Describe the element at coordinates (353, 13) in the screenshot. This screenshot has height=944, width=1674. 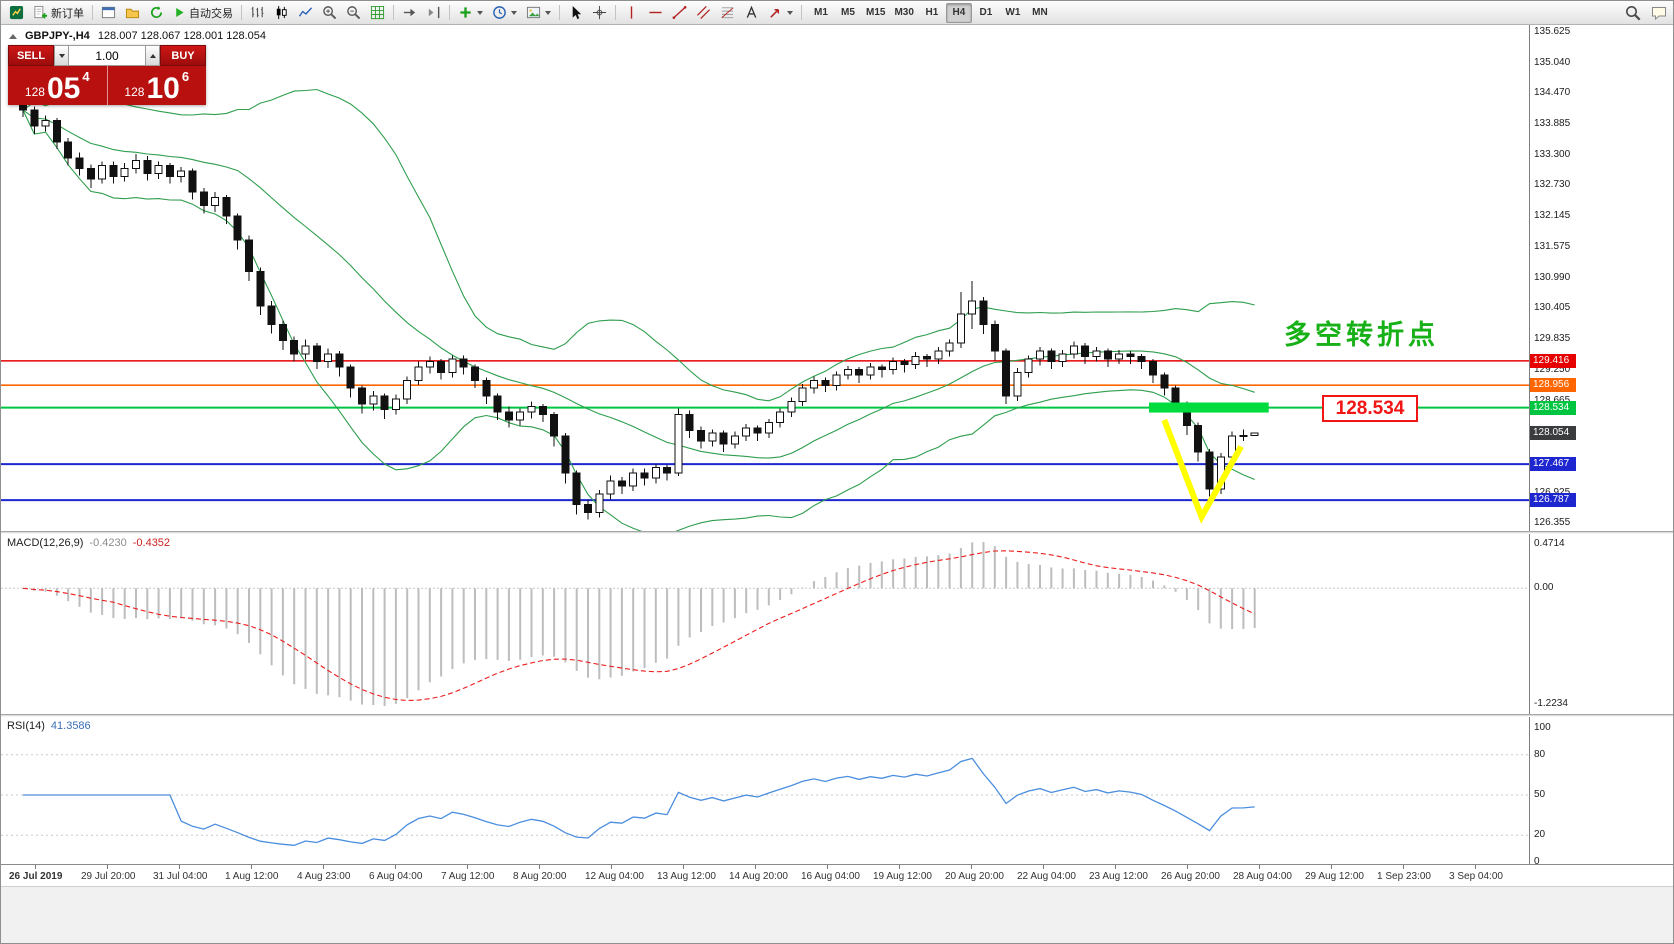
I see `zoom-out-button` at that location.